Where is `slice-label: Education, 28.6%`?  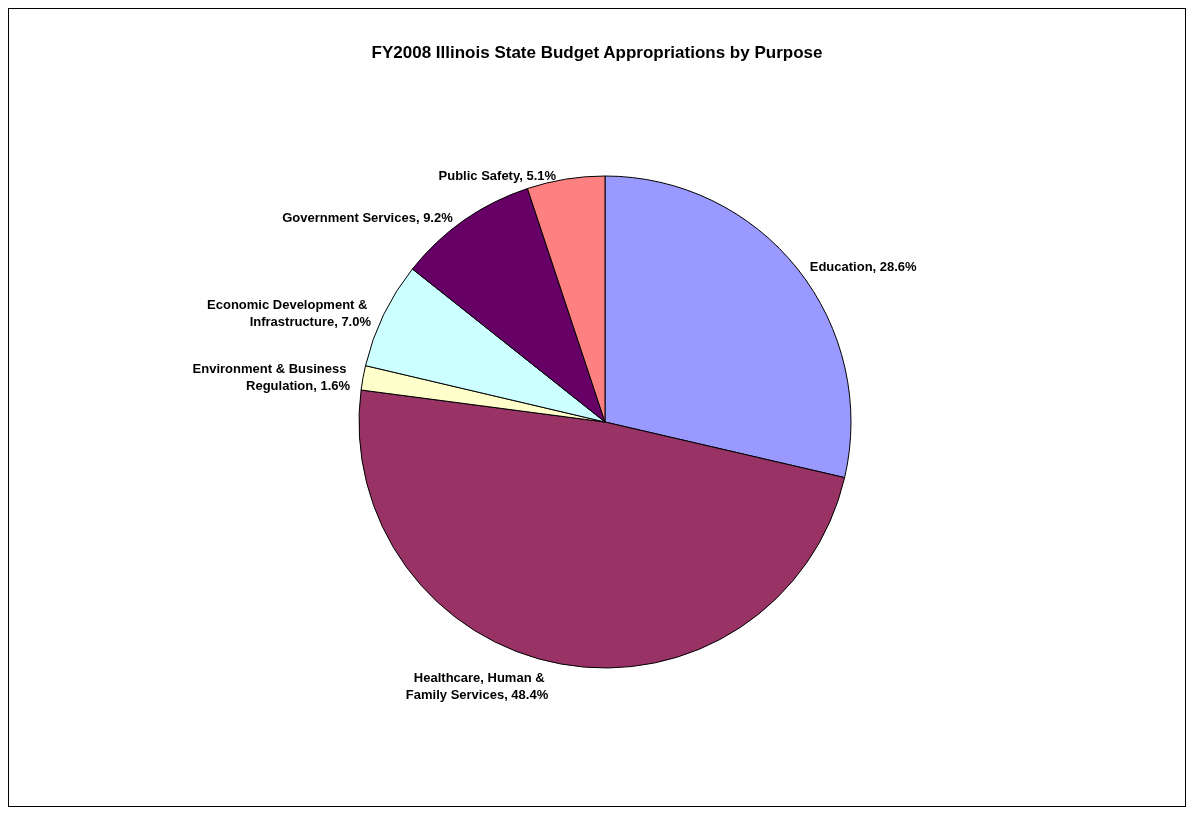 slice-label: Education, 28.6% is located at coordinates (863, 266).